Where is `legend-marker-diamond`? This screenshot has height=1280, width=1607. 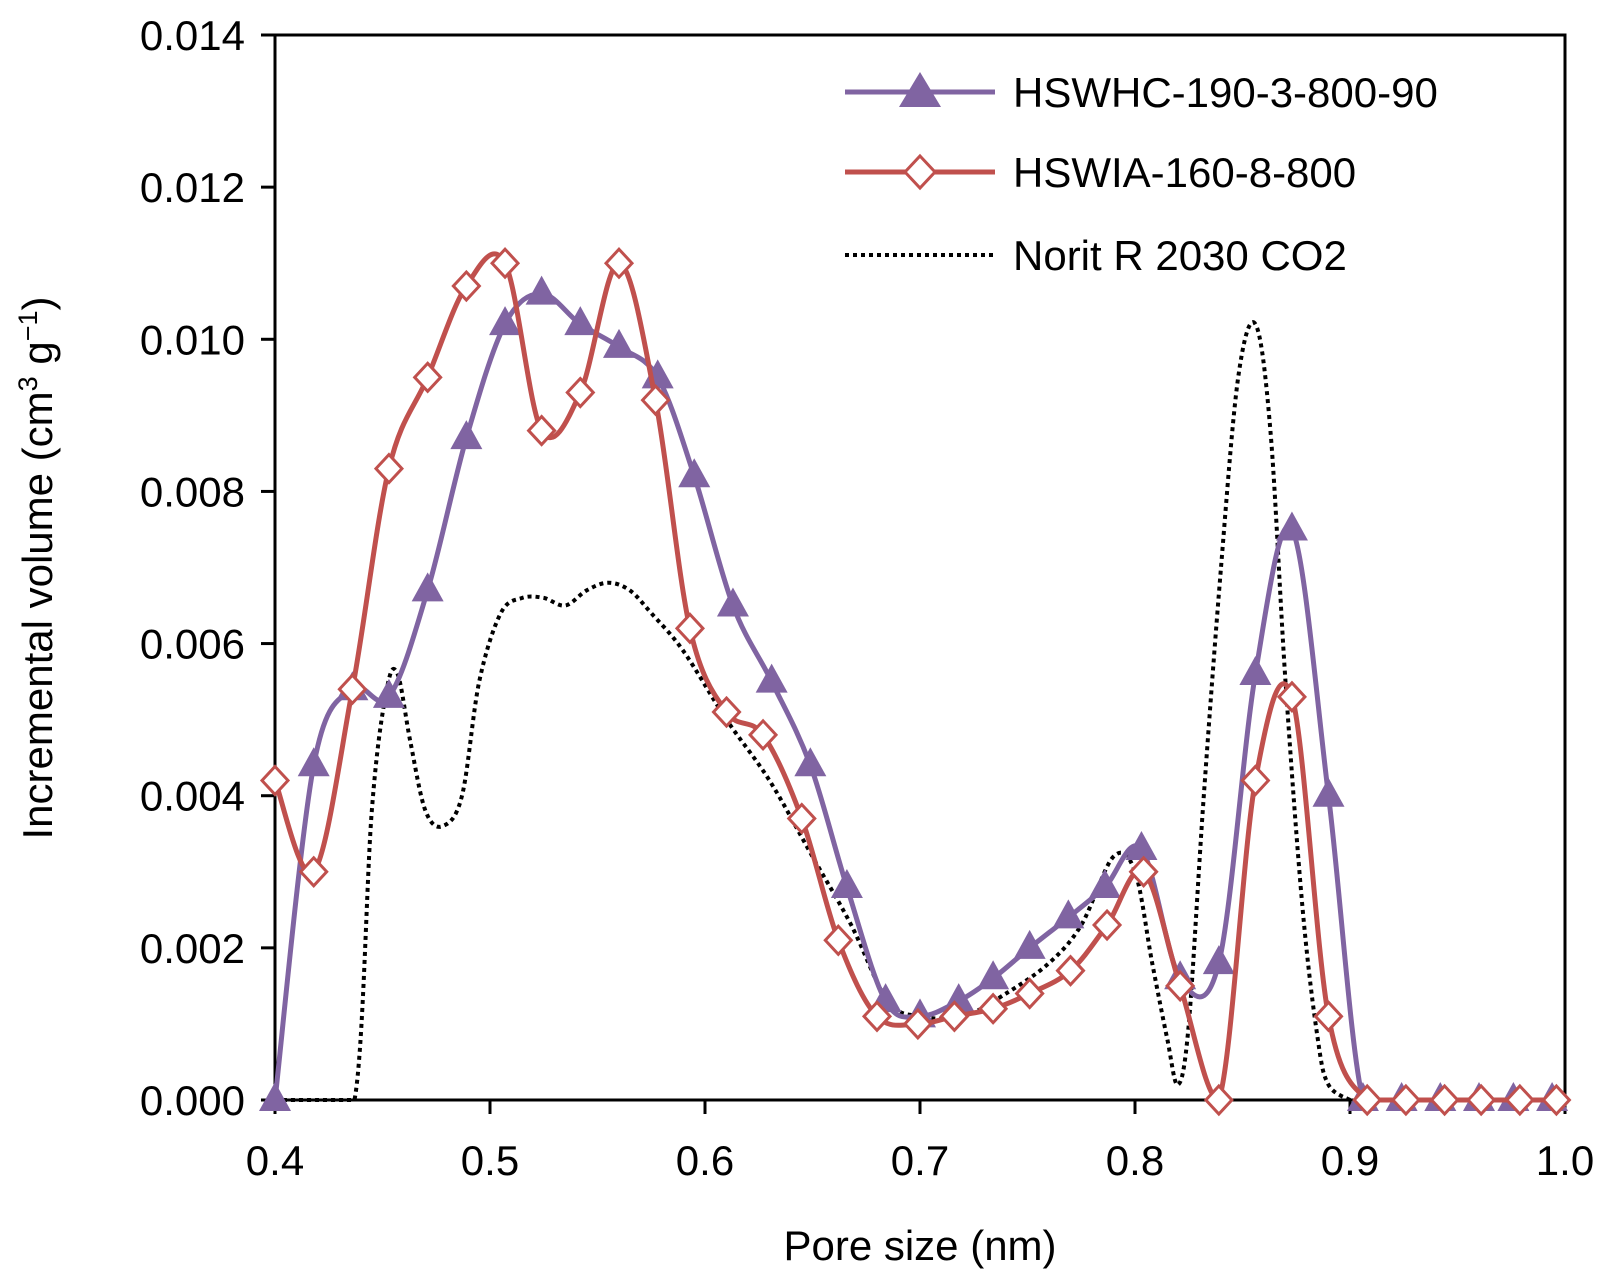 legend-marker-diamond is located at coordinates (920, 172).